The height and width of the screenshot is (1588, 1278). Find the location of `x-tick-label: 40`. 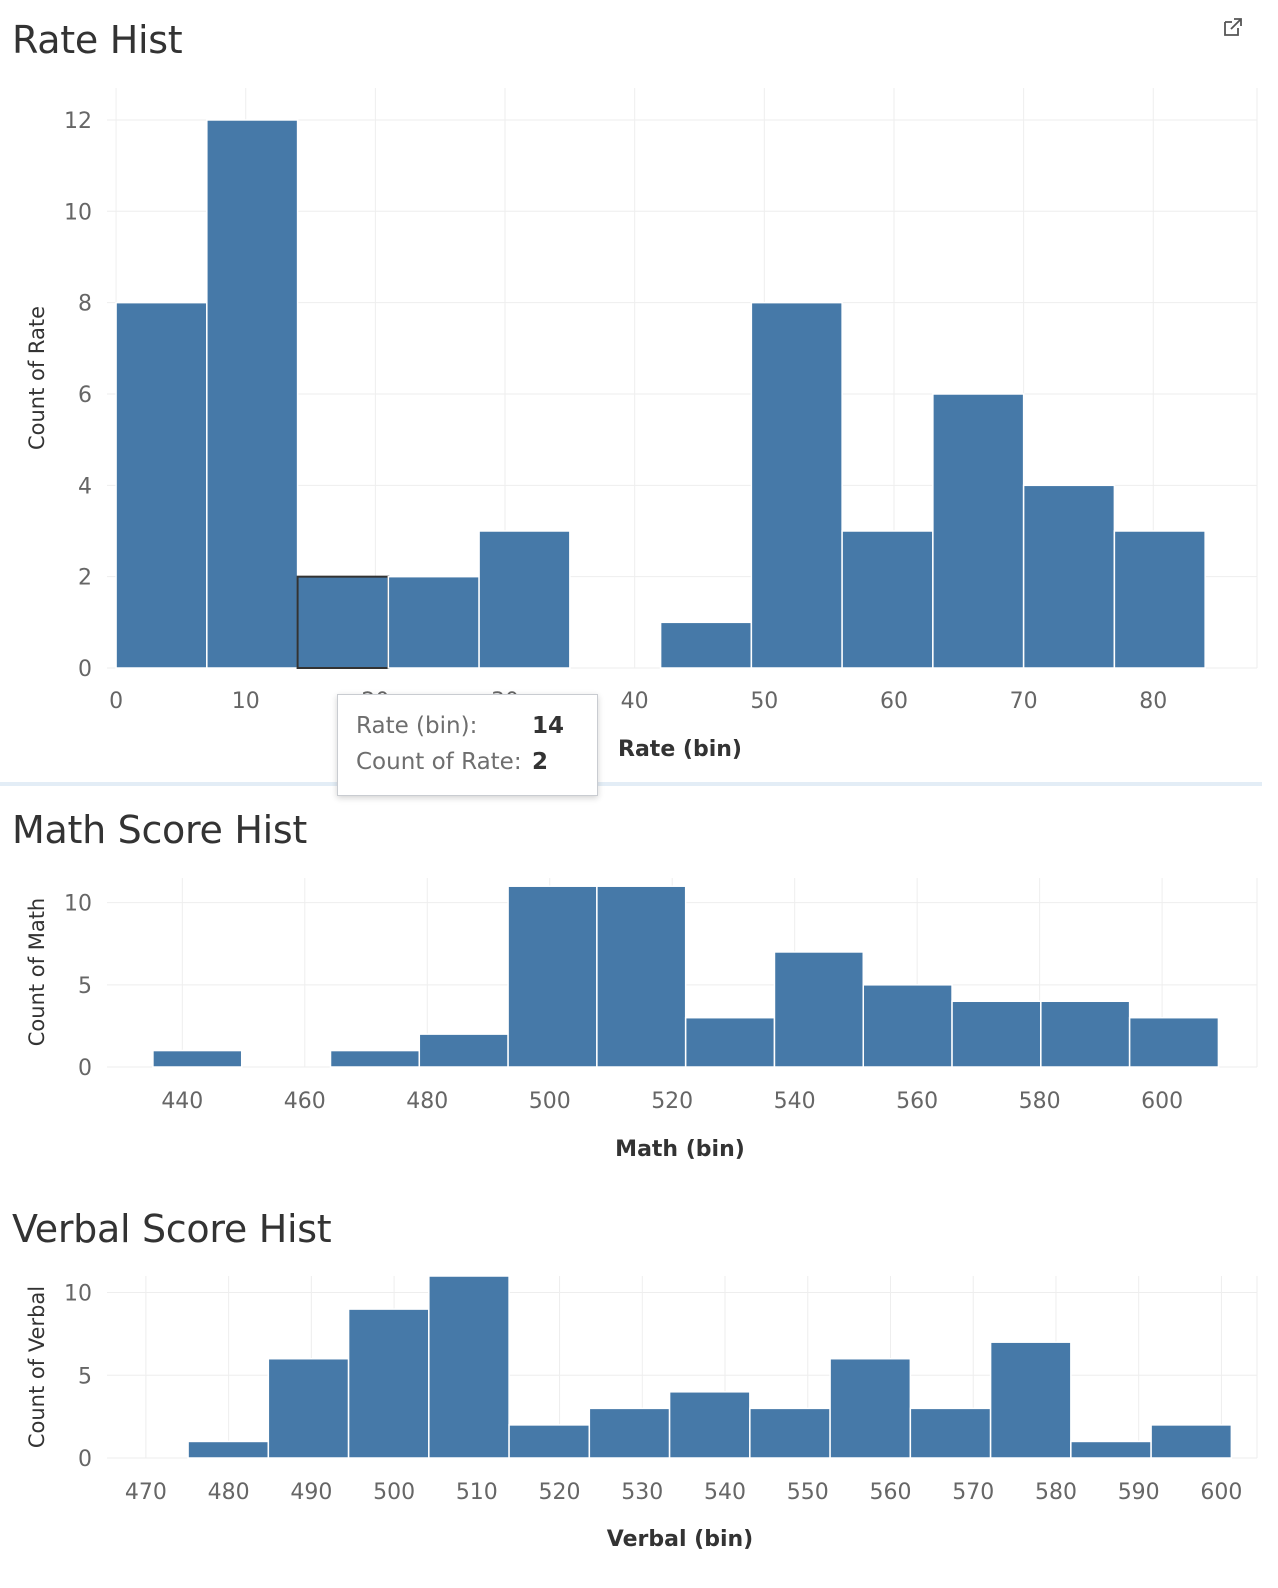

x-tick-label: 40 is located at coordinates (635, 701).